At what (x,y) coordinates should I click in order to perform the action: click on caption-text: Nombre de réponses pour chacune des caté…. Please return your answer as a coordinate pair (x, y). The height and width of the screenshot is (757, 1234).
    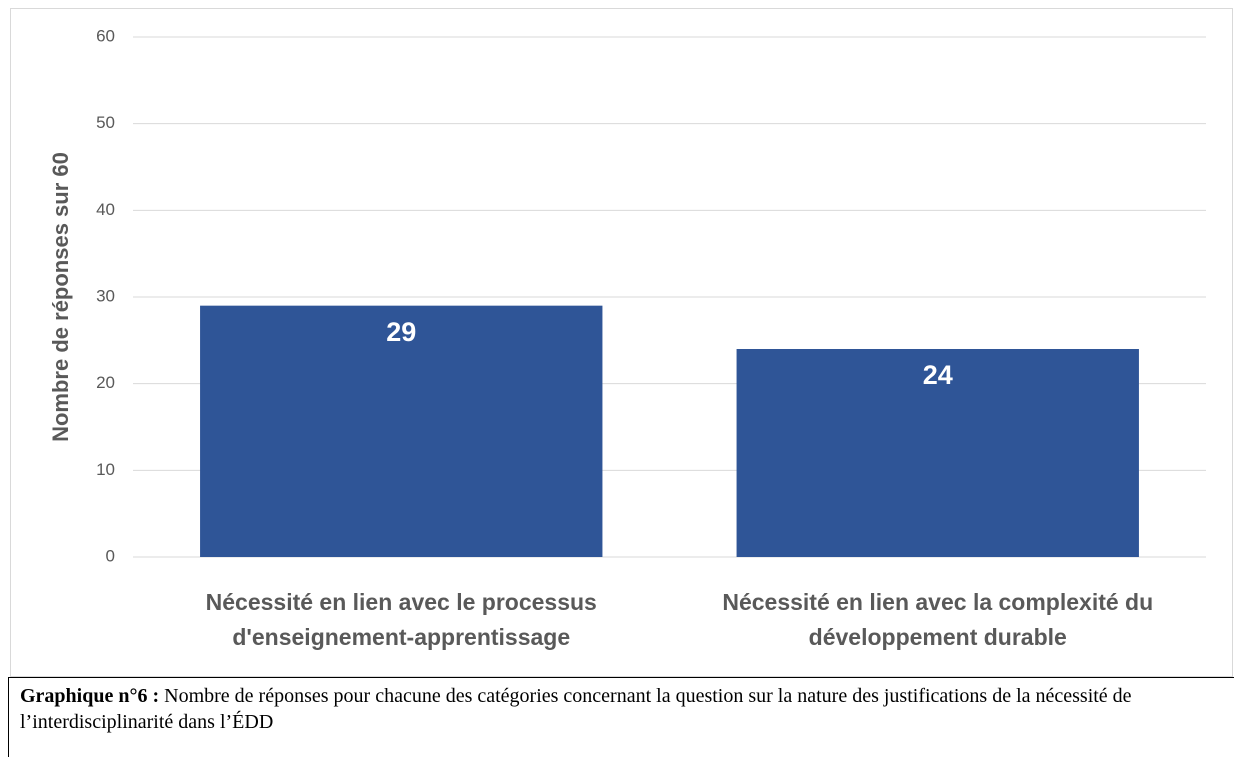
    Looking at the image, I should click on (576, 709).